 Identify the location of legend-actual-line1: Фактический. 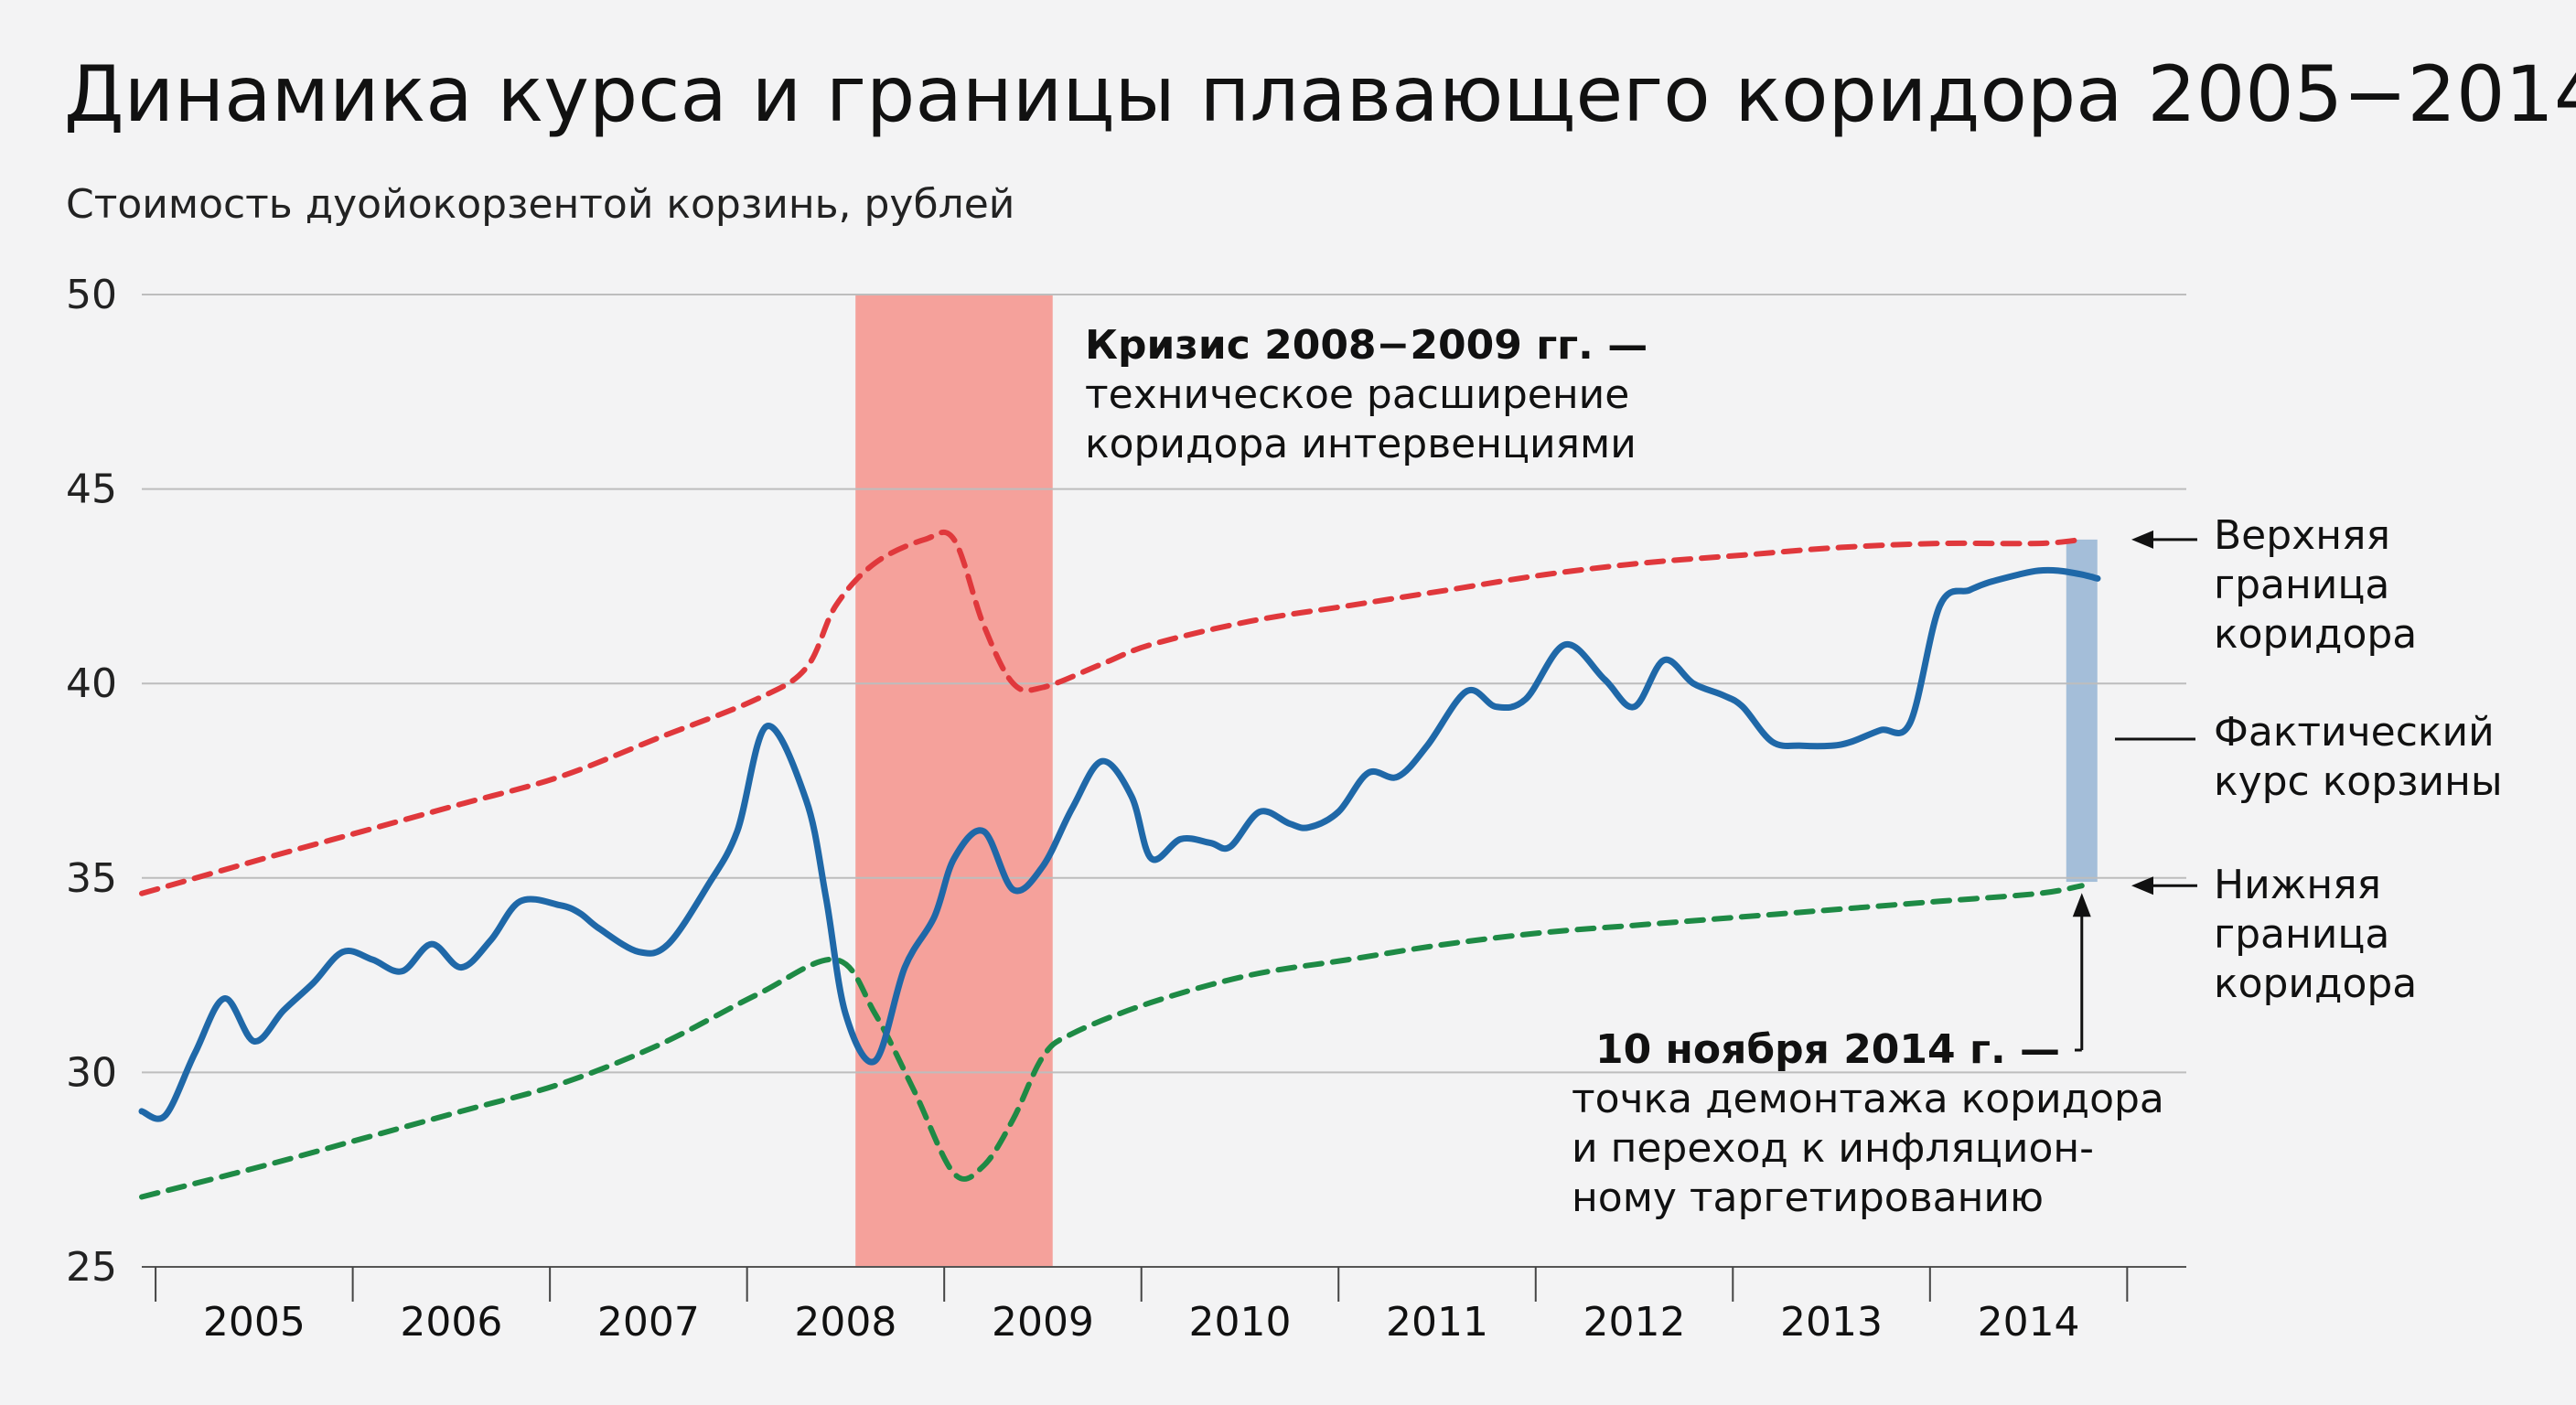
(2354, 732).